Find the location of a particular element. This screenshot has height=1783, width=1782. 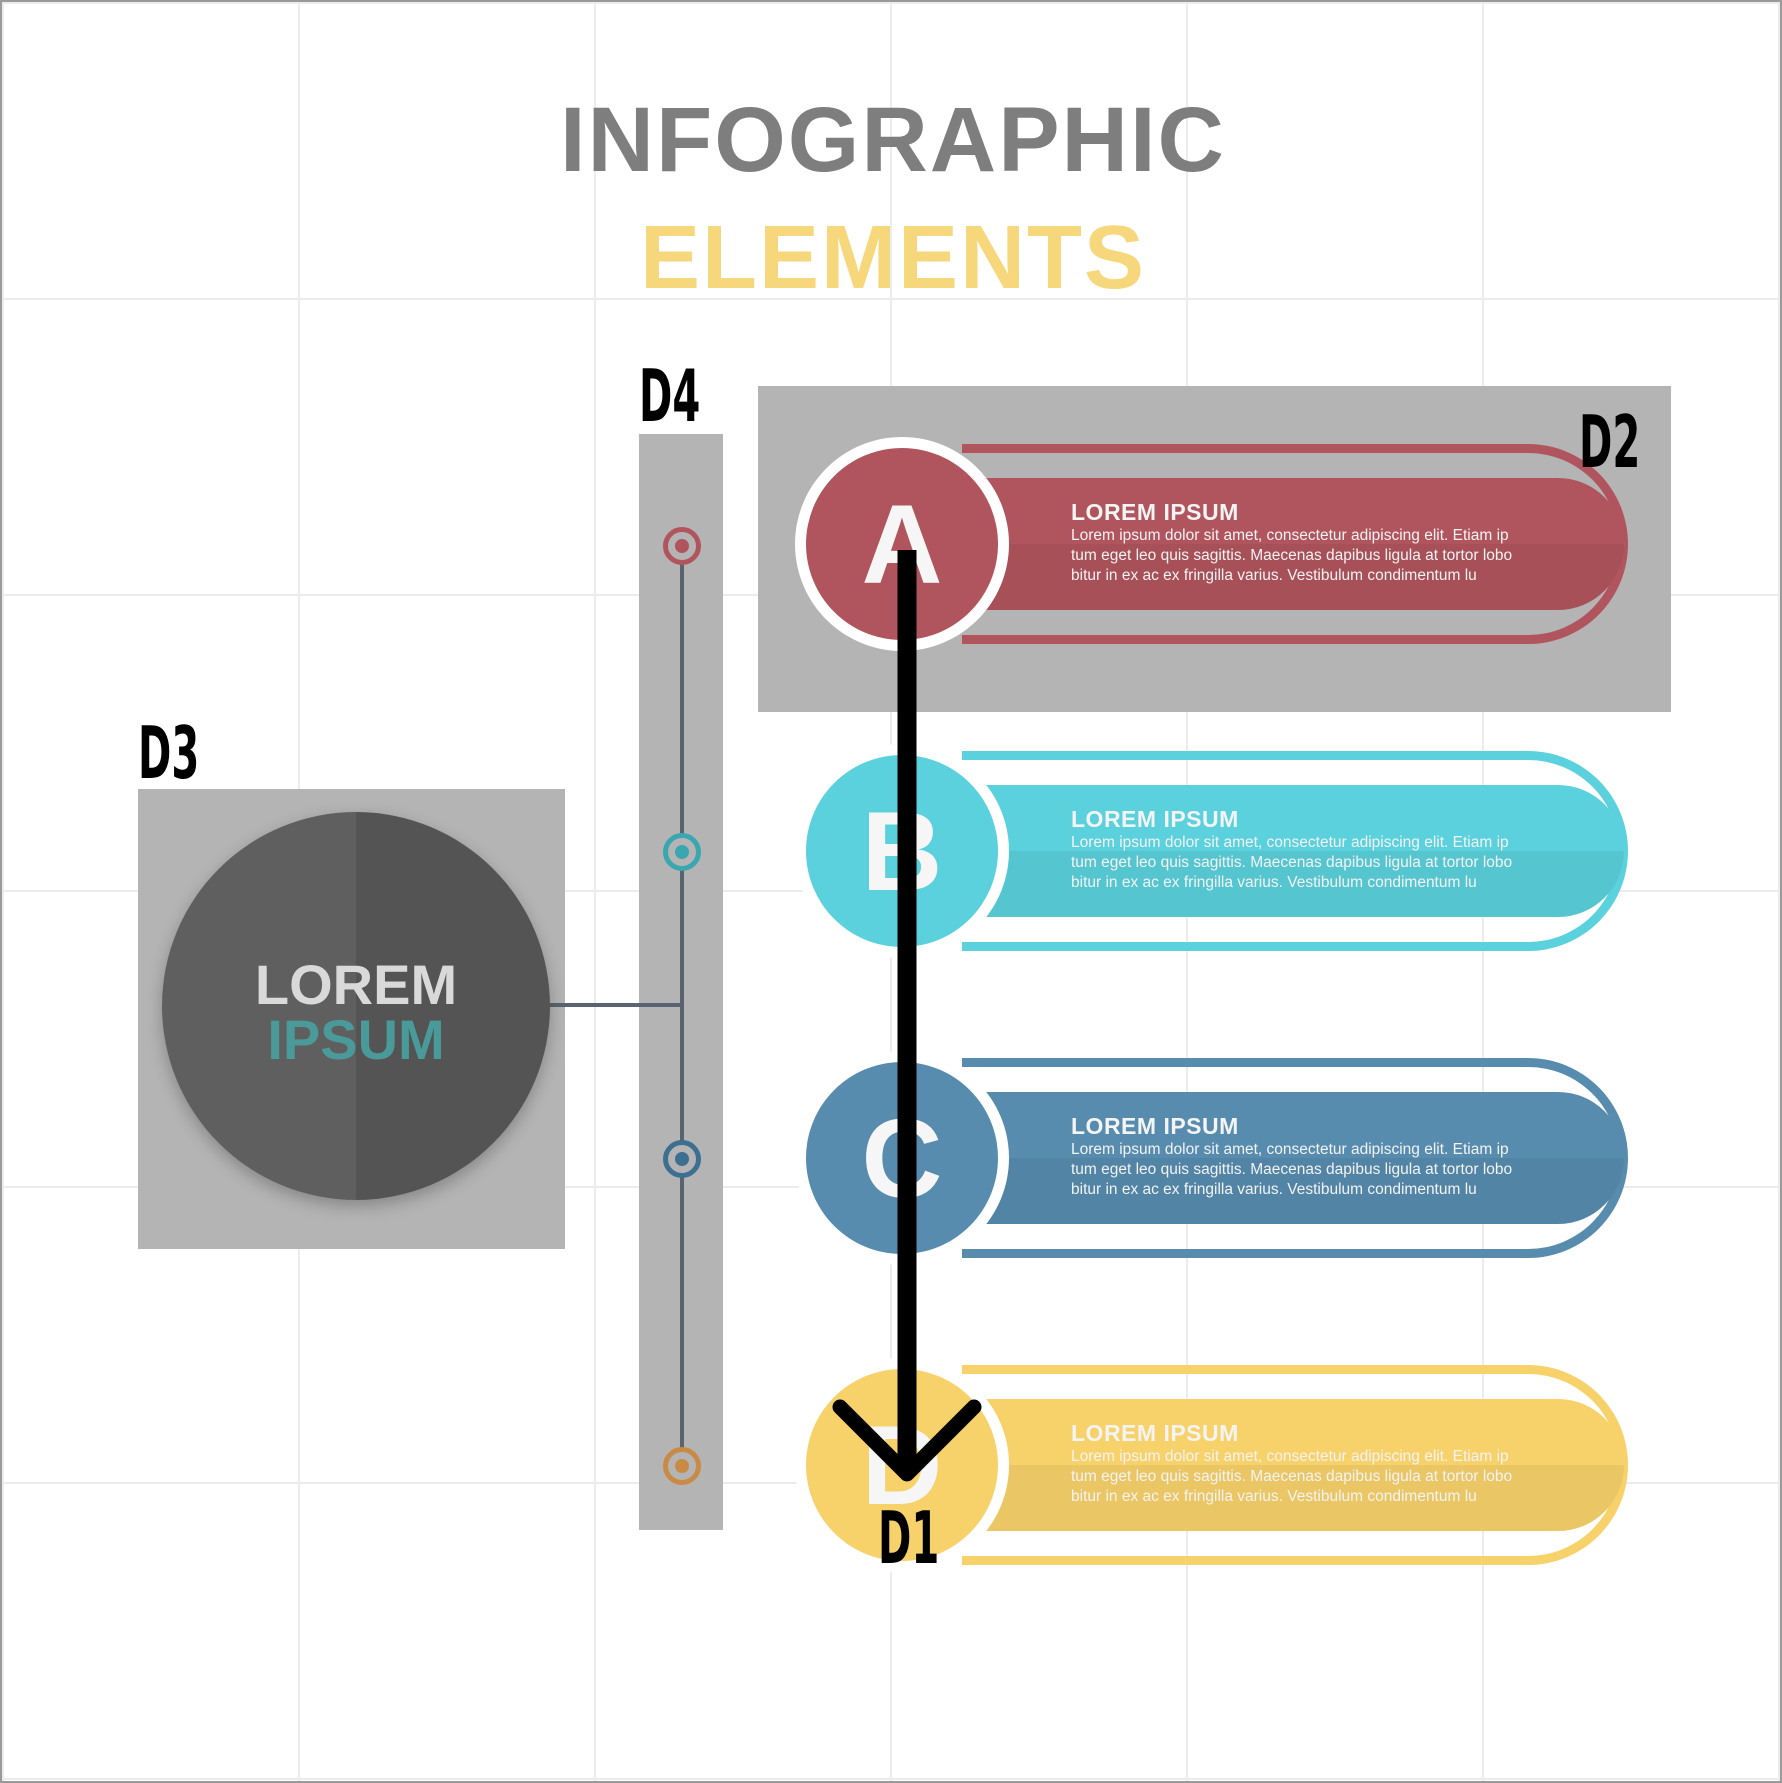

hub-circle: LOREM IPSUM is located at coordinates (356, 1006).